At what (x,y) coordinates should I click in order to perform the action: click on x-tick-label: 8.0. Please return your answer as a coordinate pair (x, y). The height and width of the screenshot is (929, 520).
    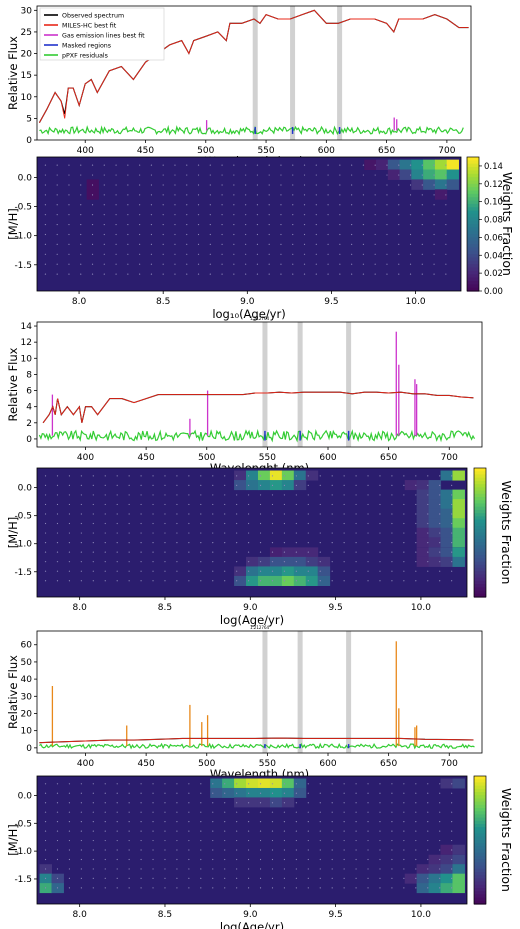
    Looking at the image, I should click on (79, 302).